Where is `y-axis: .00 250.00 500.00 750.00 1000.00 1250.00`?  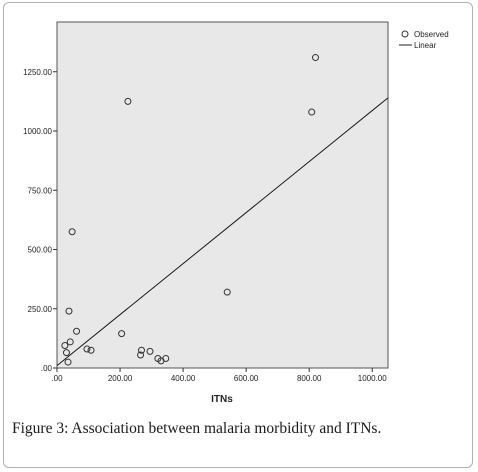 y-axis: .00 250.00 500.00 750.00 1000.00 1250.00 is located at coordinates (40, 220).